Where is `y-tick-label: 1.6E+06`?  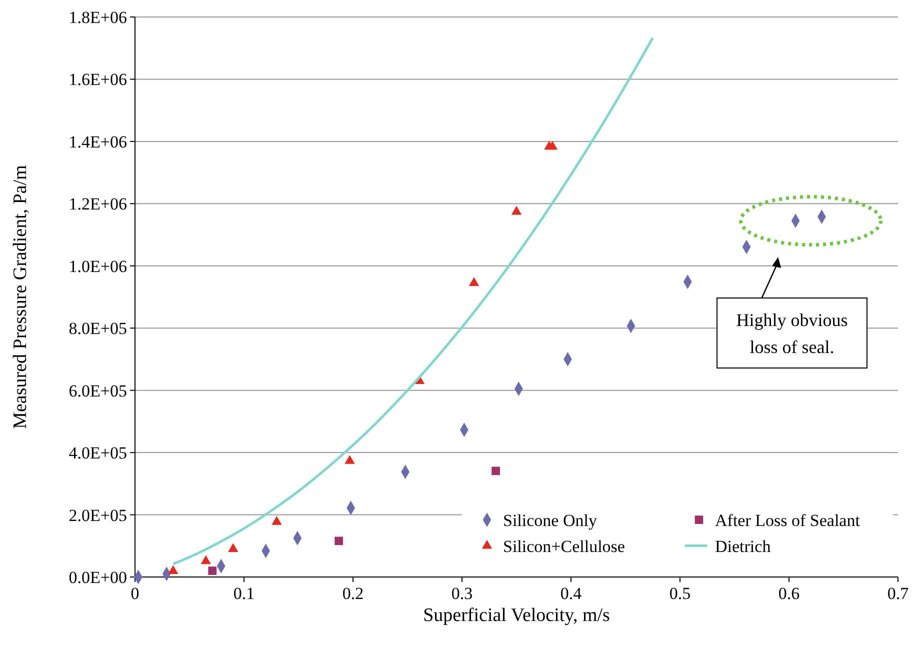 y-tick-label: 1.6E+06 is located at coordinates (97, 80).